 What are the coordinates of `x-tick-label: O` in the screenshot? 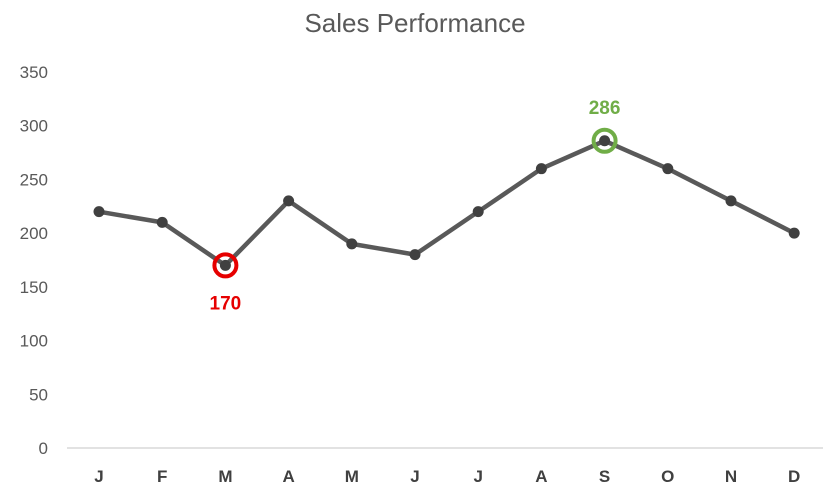 It's located at (667, 476).